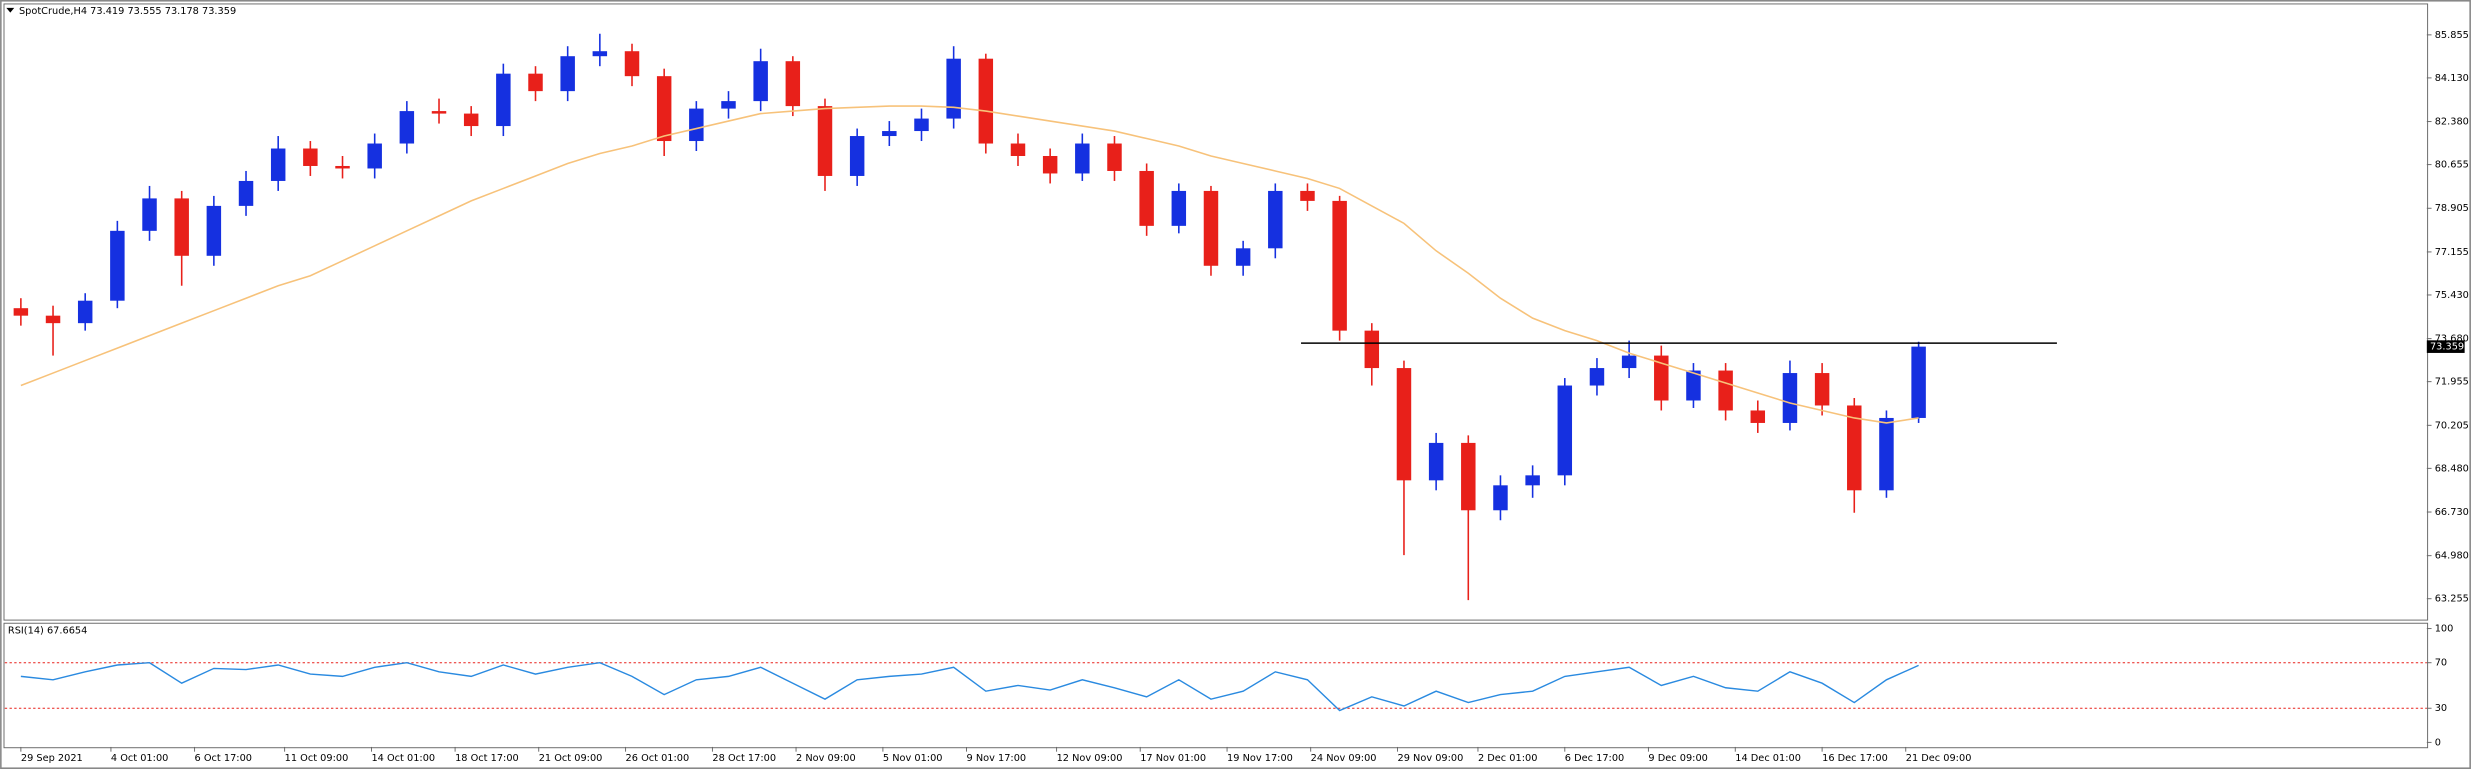 The width and height of the screenshot is (2471, 769). Describe the element at coordinates (826, 758) in the screenshot. I see `x-tick-label: 2 Nov 09:00` at that location.